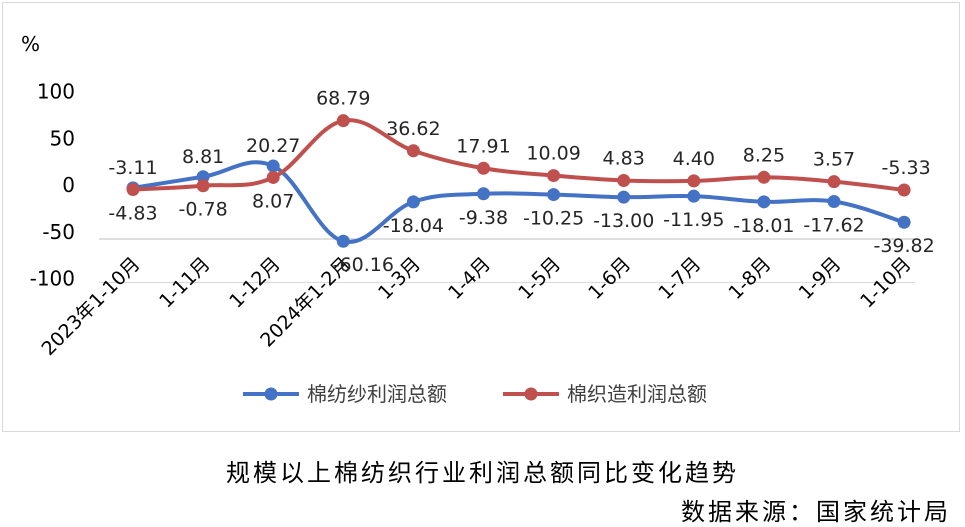  What do you see at coordinates (763, 226) in the screenshot?
I see `data-label-cotton-yarn: -18.01` at bounding box center [763, 226].